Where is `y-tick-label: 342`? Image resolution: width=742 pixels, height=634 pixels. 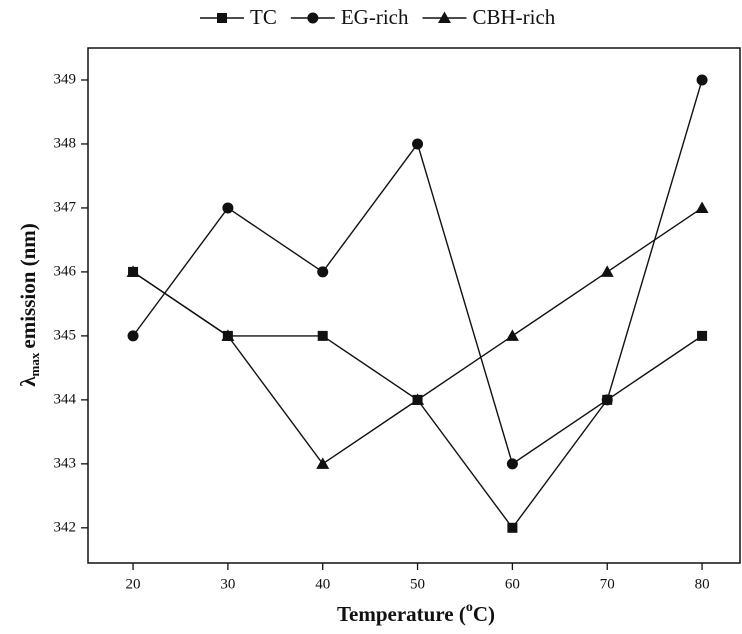
y-tick-label: 342 is located at coordinates (65, 527).